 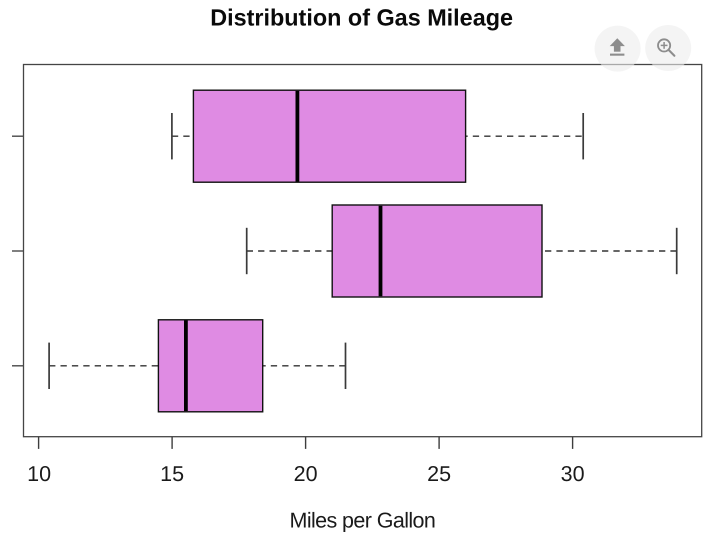 I want to click on svg-text: 20, so click(x=306, y=474).